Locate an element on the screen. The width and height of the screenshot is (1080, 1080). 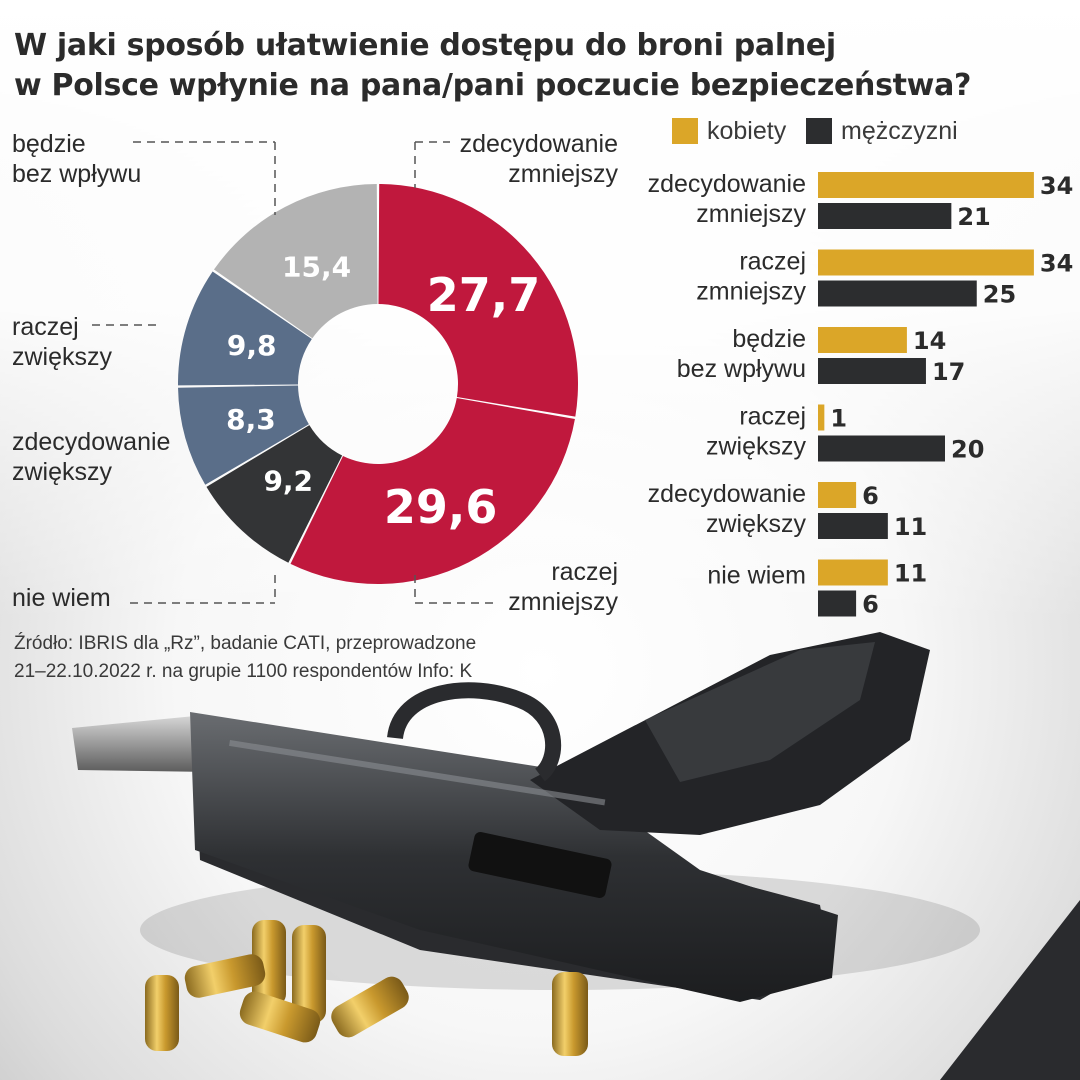
donut-value-label: 15,4 is located at coordinates (316, 267).